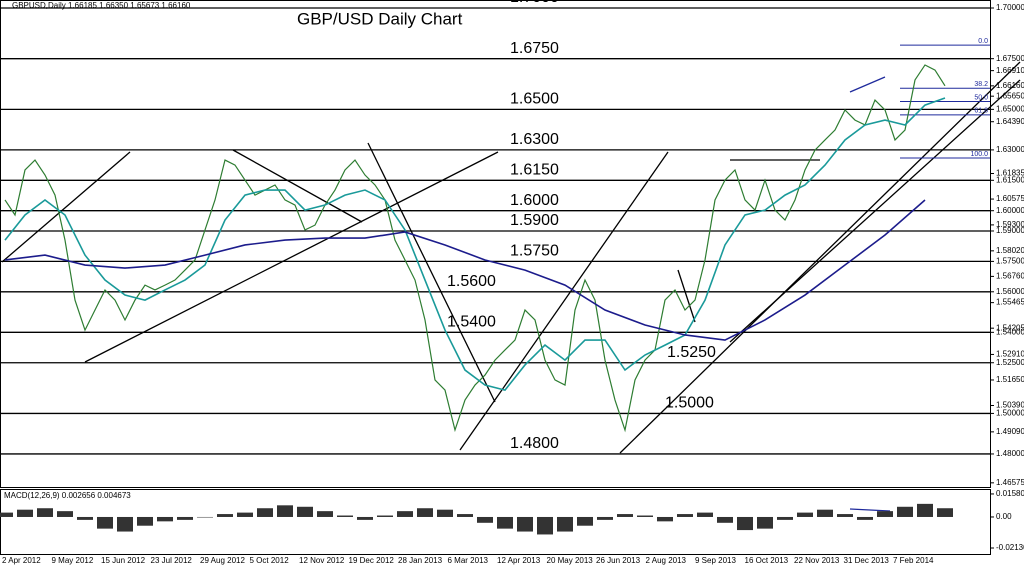 The image size is (1024, 567). What do you see at coordinates (534, 443) in the screenshot?
I see `level-label: 1.4800` at bounding box center [534, 443].